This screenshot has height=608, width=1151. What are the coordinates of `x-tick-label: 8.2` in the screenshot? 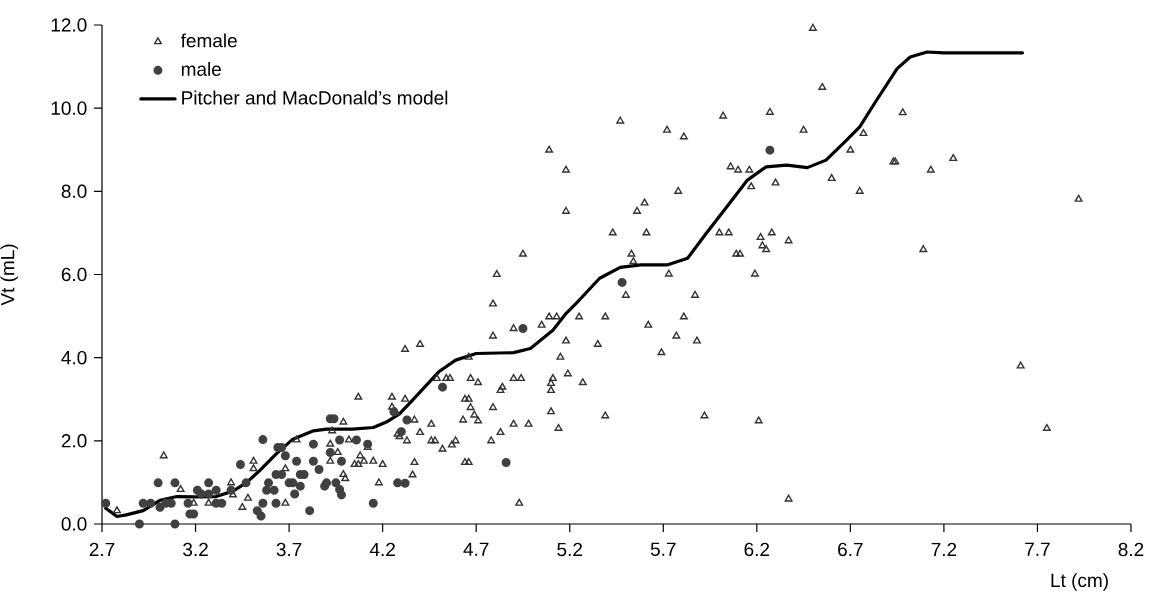 It's located at (1131, 549).